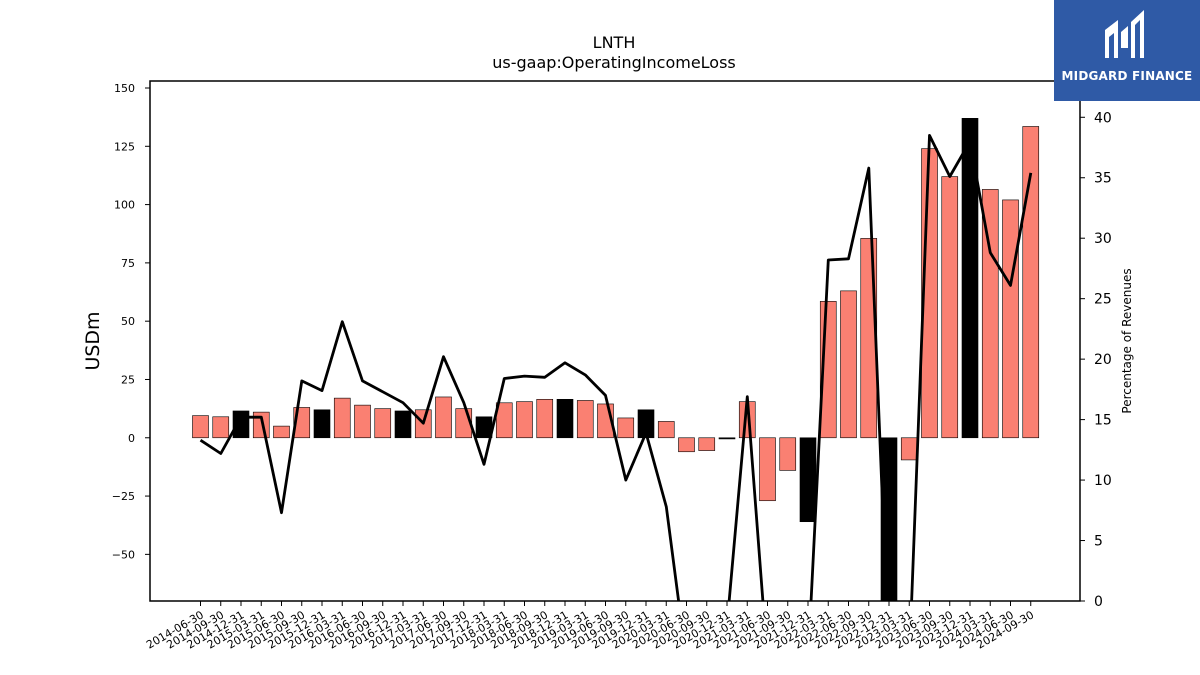 The image size is (1200, 675). What do you see at coordinates (123, 554) in the screenshot?
I see `y-tick-label: −50` at bounding box center [123, 554].